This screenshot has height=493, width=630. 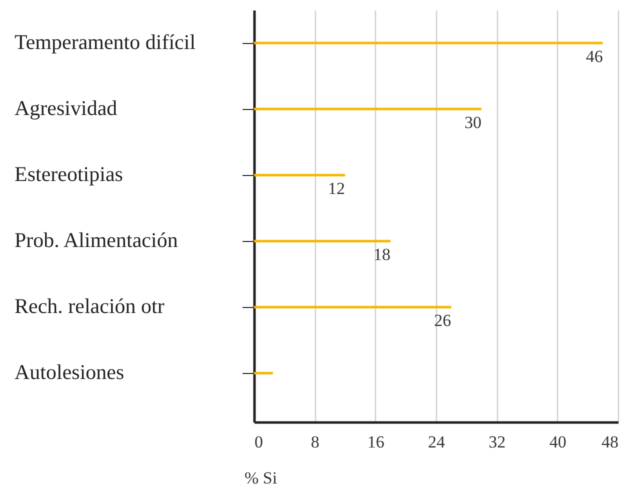 I want to click on x-tick-label: 16, so click(x=375, y=442).